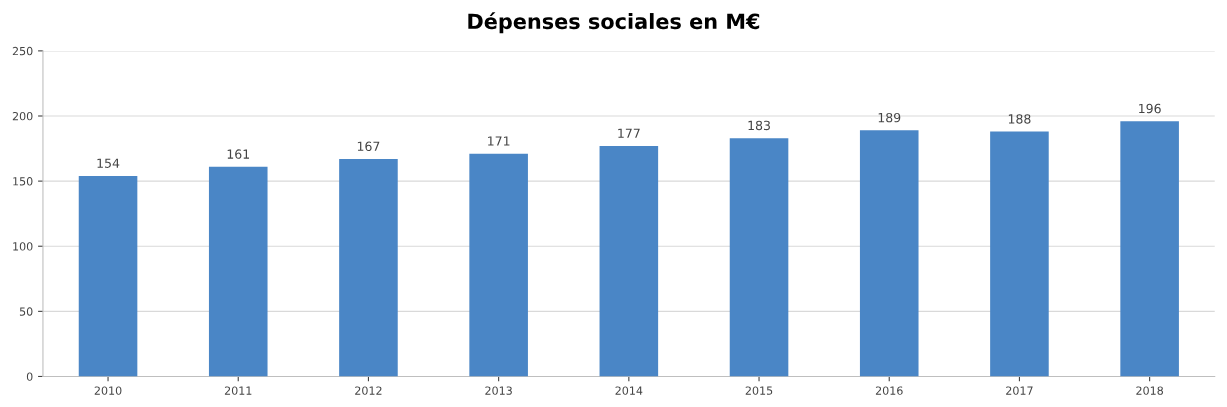 The height and width of the screenshot is (407, 1227). What do you see at coordinates (1150, 390) in the screenshot?
I see `x-tick-label: 2018` at bounding box center [1150, 390].